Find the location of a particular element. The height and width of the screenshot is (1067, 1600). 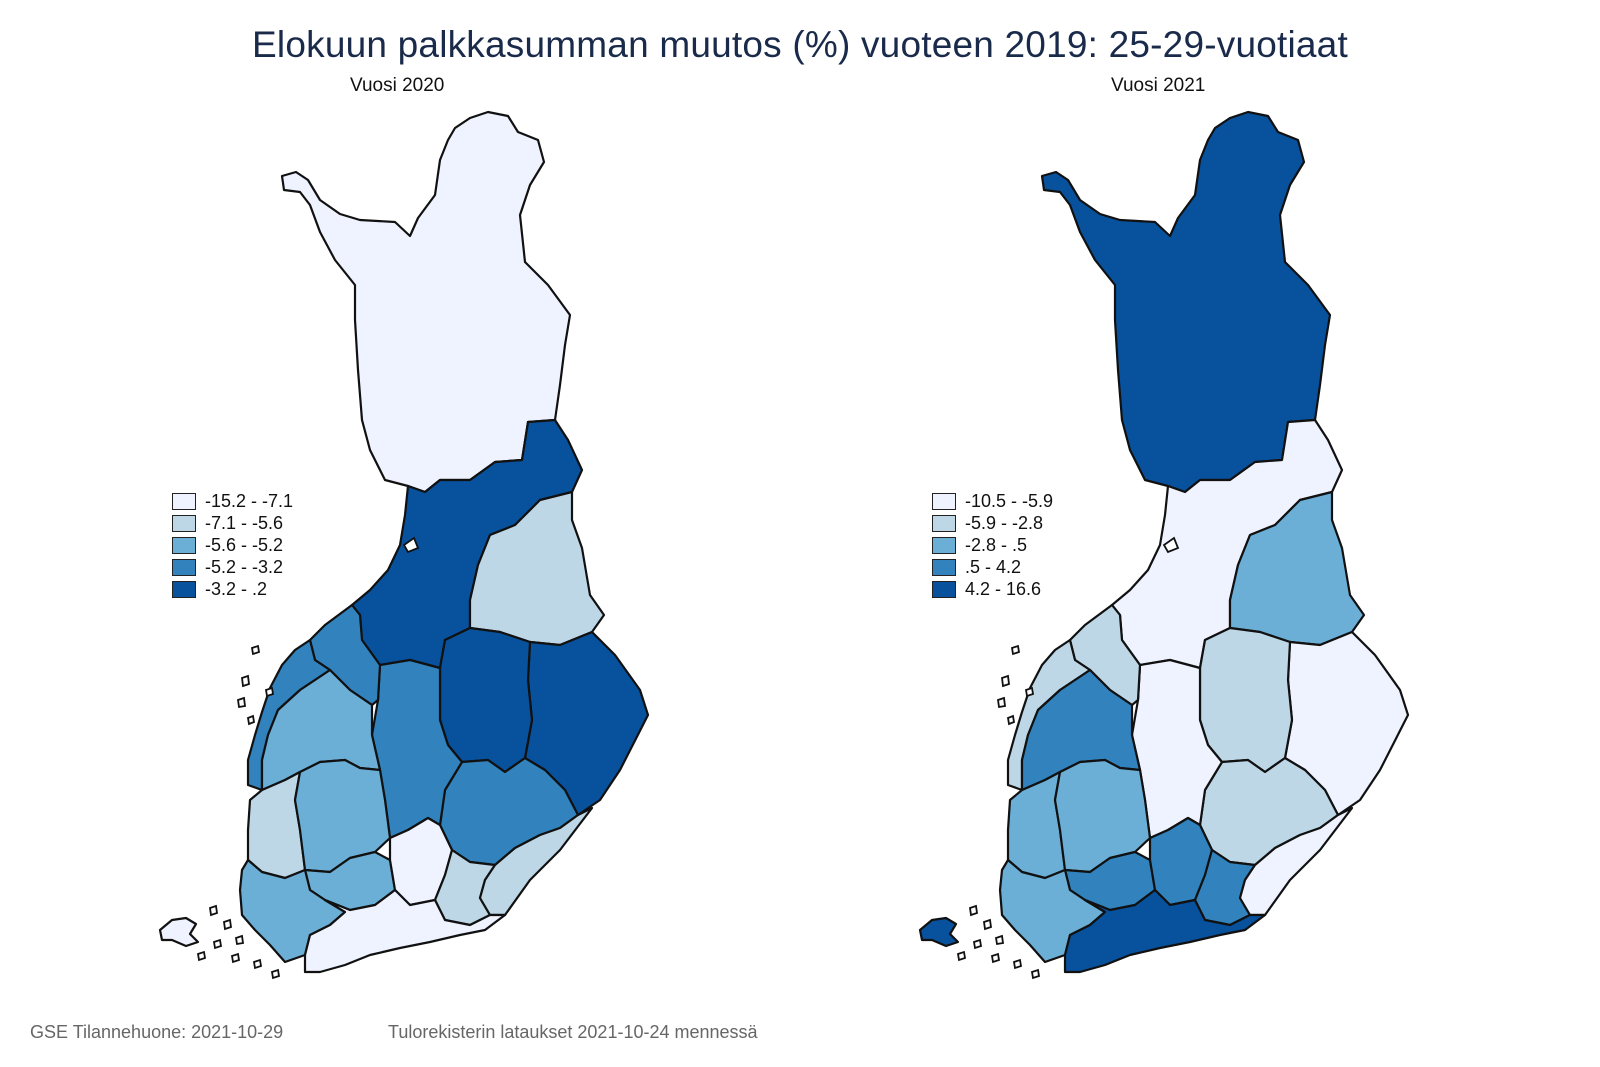

legend-label: -5.2 - -3.2 is located at coordinates (244, 566).